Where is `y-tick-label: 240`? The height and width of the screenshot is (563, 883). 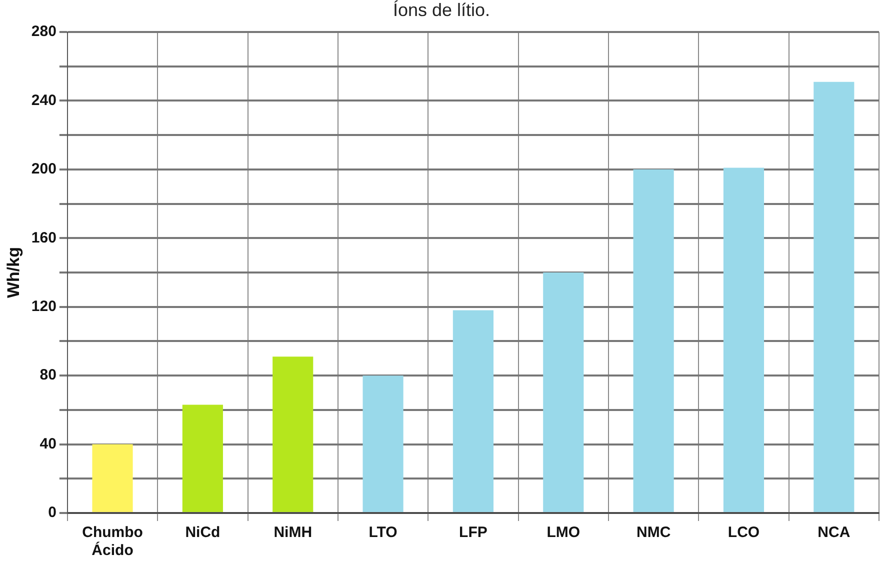 y-tick-label: 240 is located at coordinates (43, 100).